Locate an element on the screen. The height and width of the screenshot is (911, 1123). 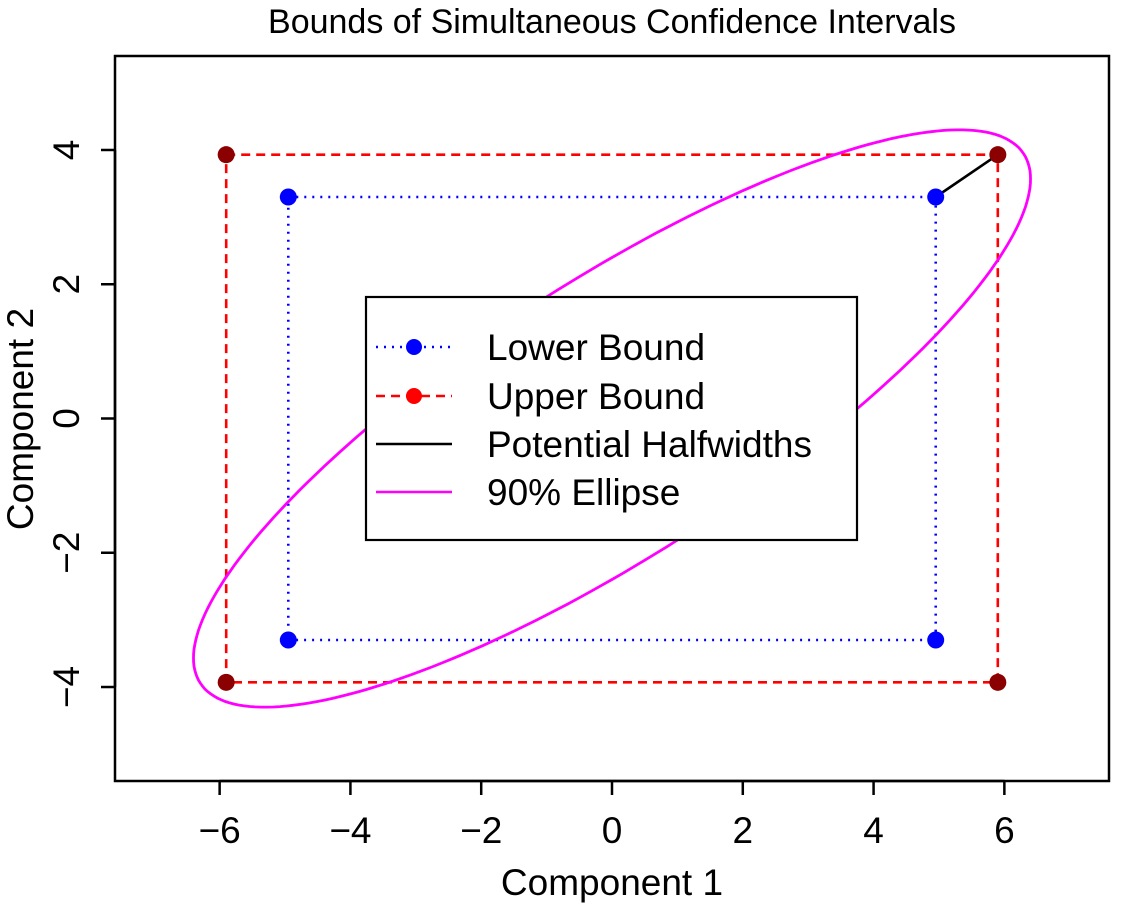
legend-label-upper-bound: Upper Bound is located at coordinates (596, 396).